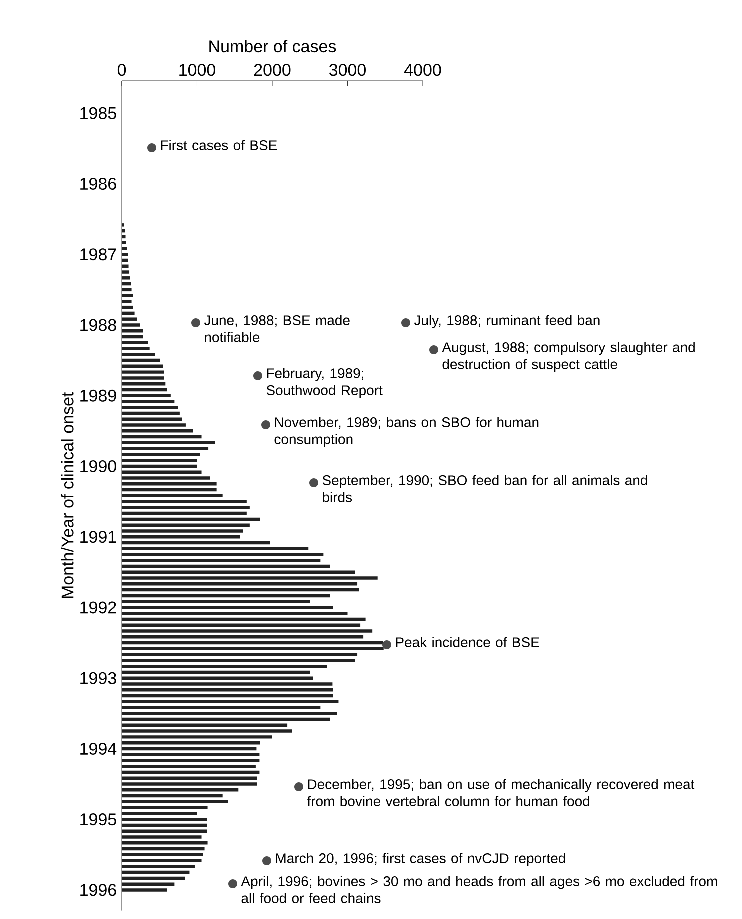 This screenshot has height=919, width=742. Describe the element at coordinates (122, 70) in the screenshot. I see `x-tick-label: 0` at that location.